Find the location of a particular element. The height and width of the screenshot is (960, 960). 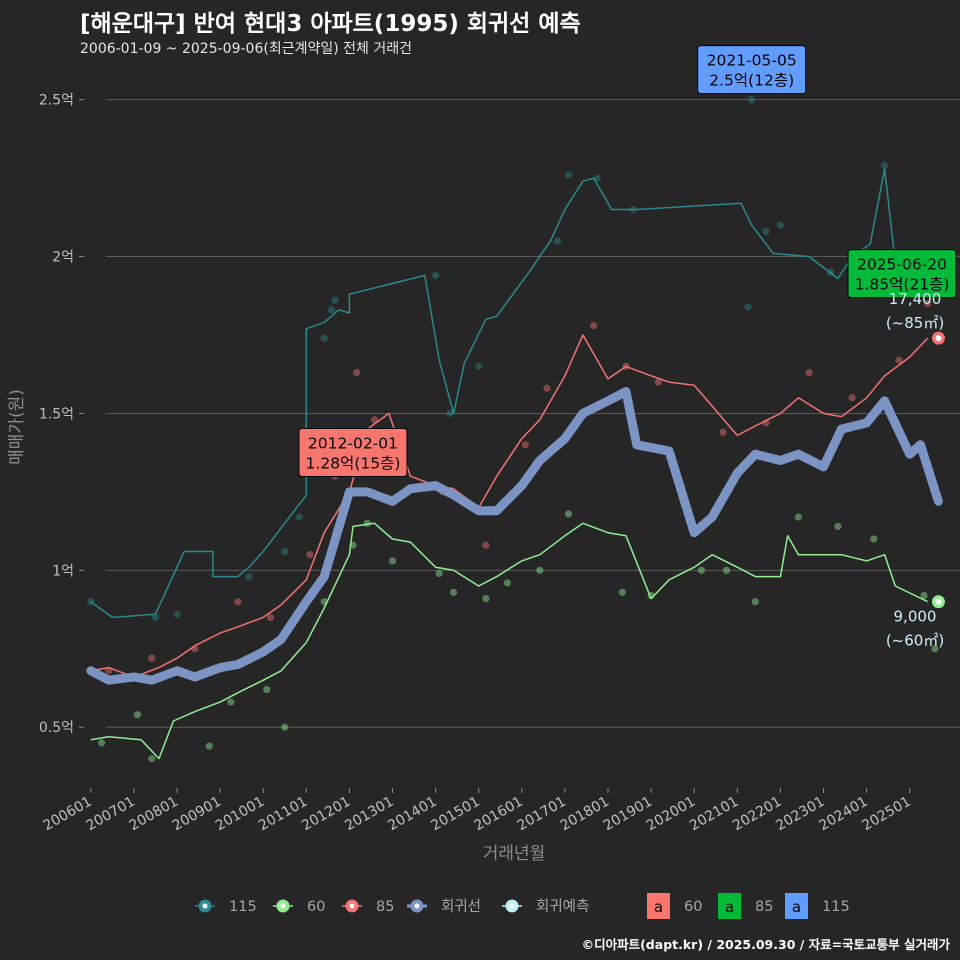

annotation-date: 2025-06-20 is located at coordinates (902, 265).